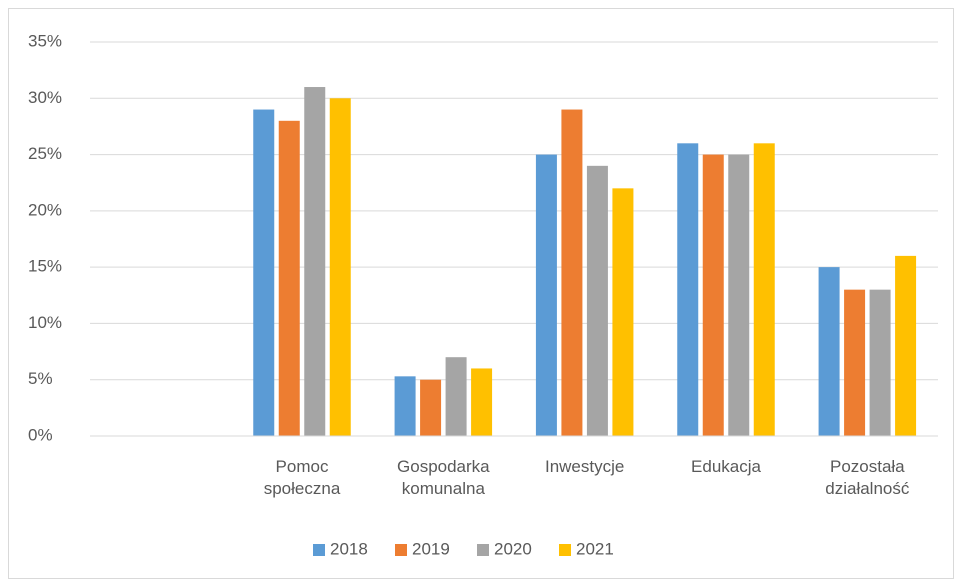  I want to click on x-tick-label: Gospodarka komunalna, so click(443, 477).